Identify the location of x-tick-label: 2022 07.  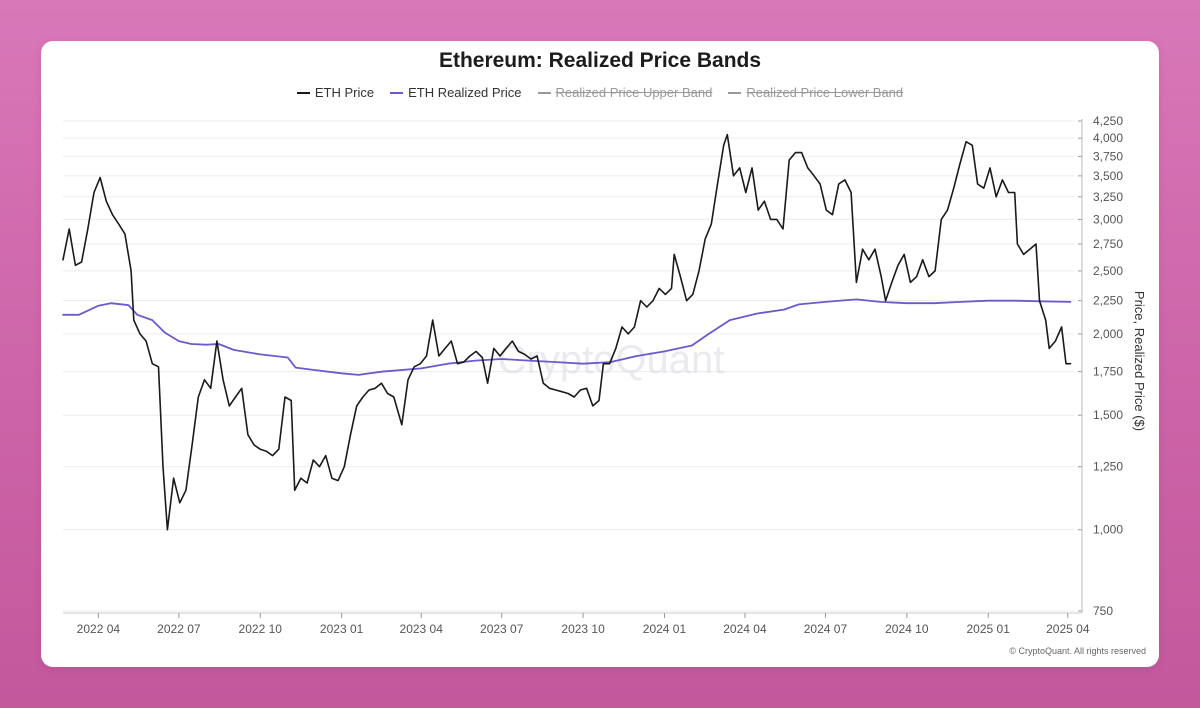
(179, 629).